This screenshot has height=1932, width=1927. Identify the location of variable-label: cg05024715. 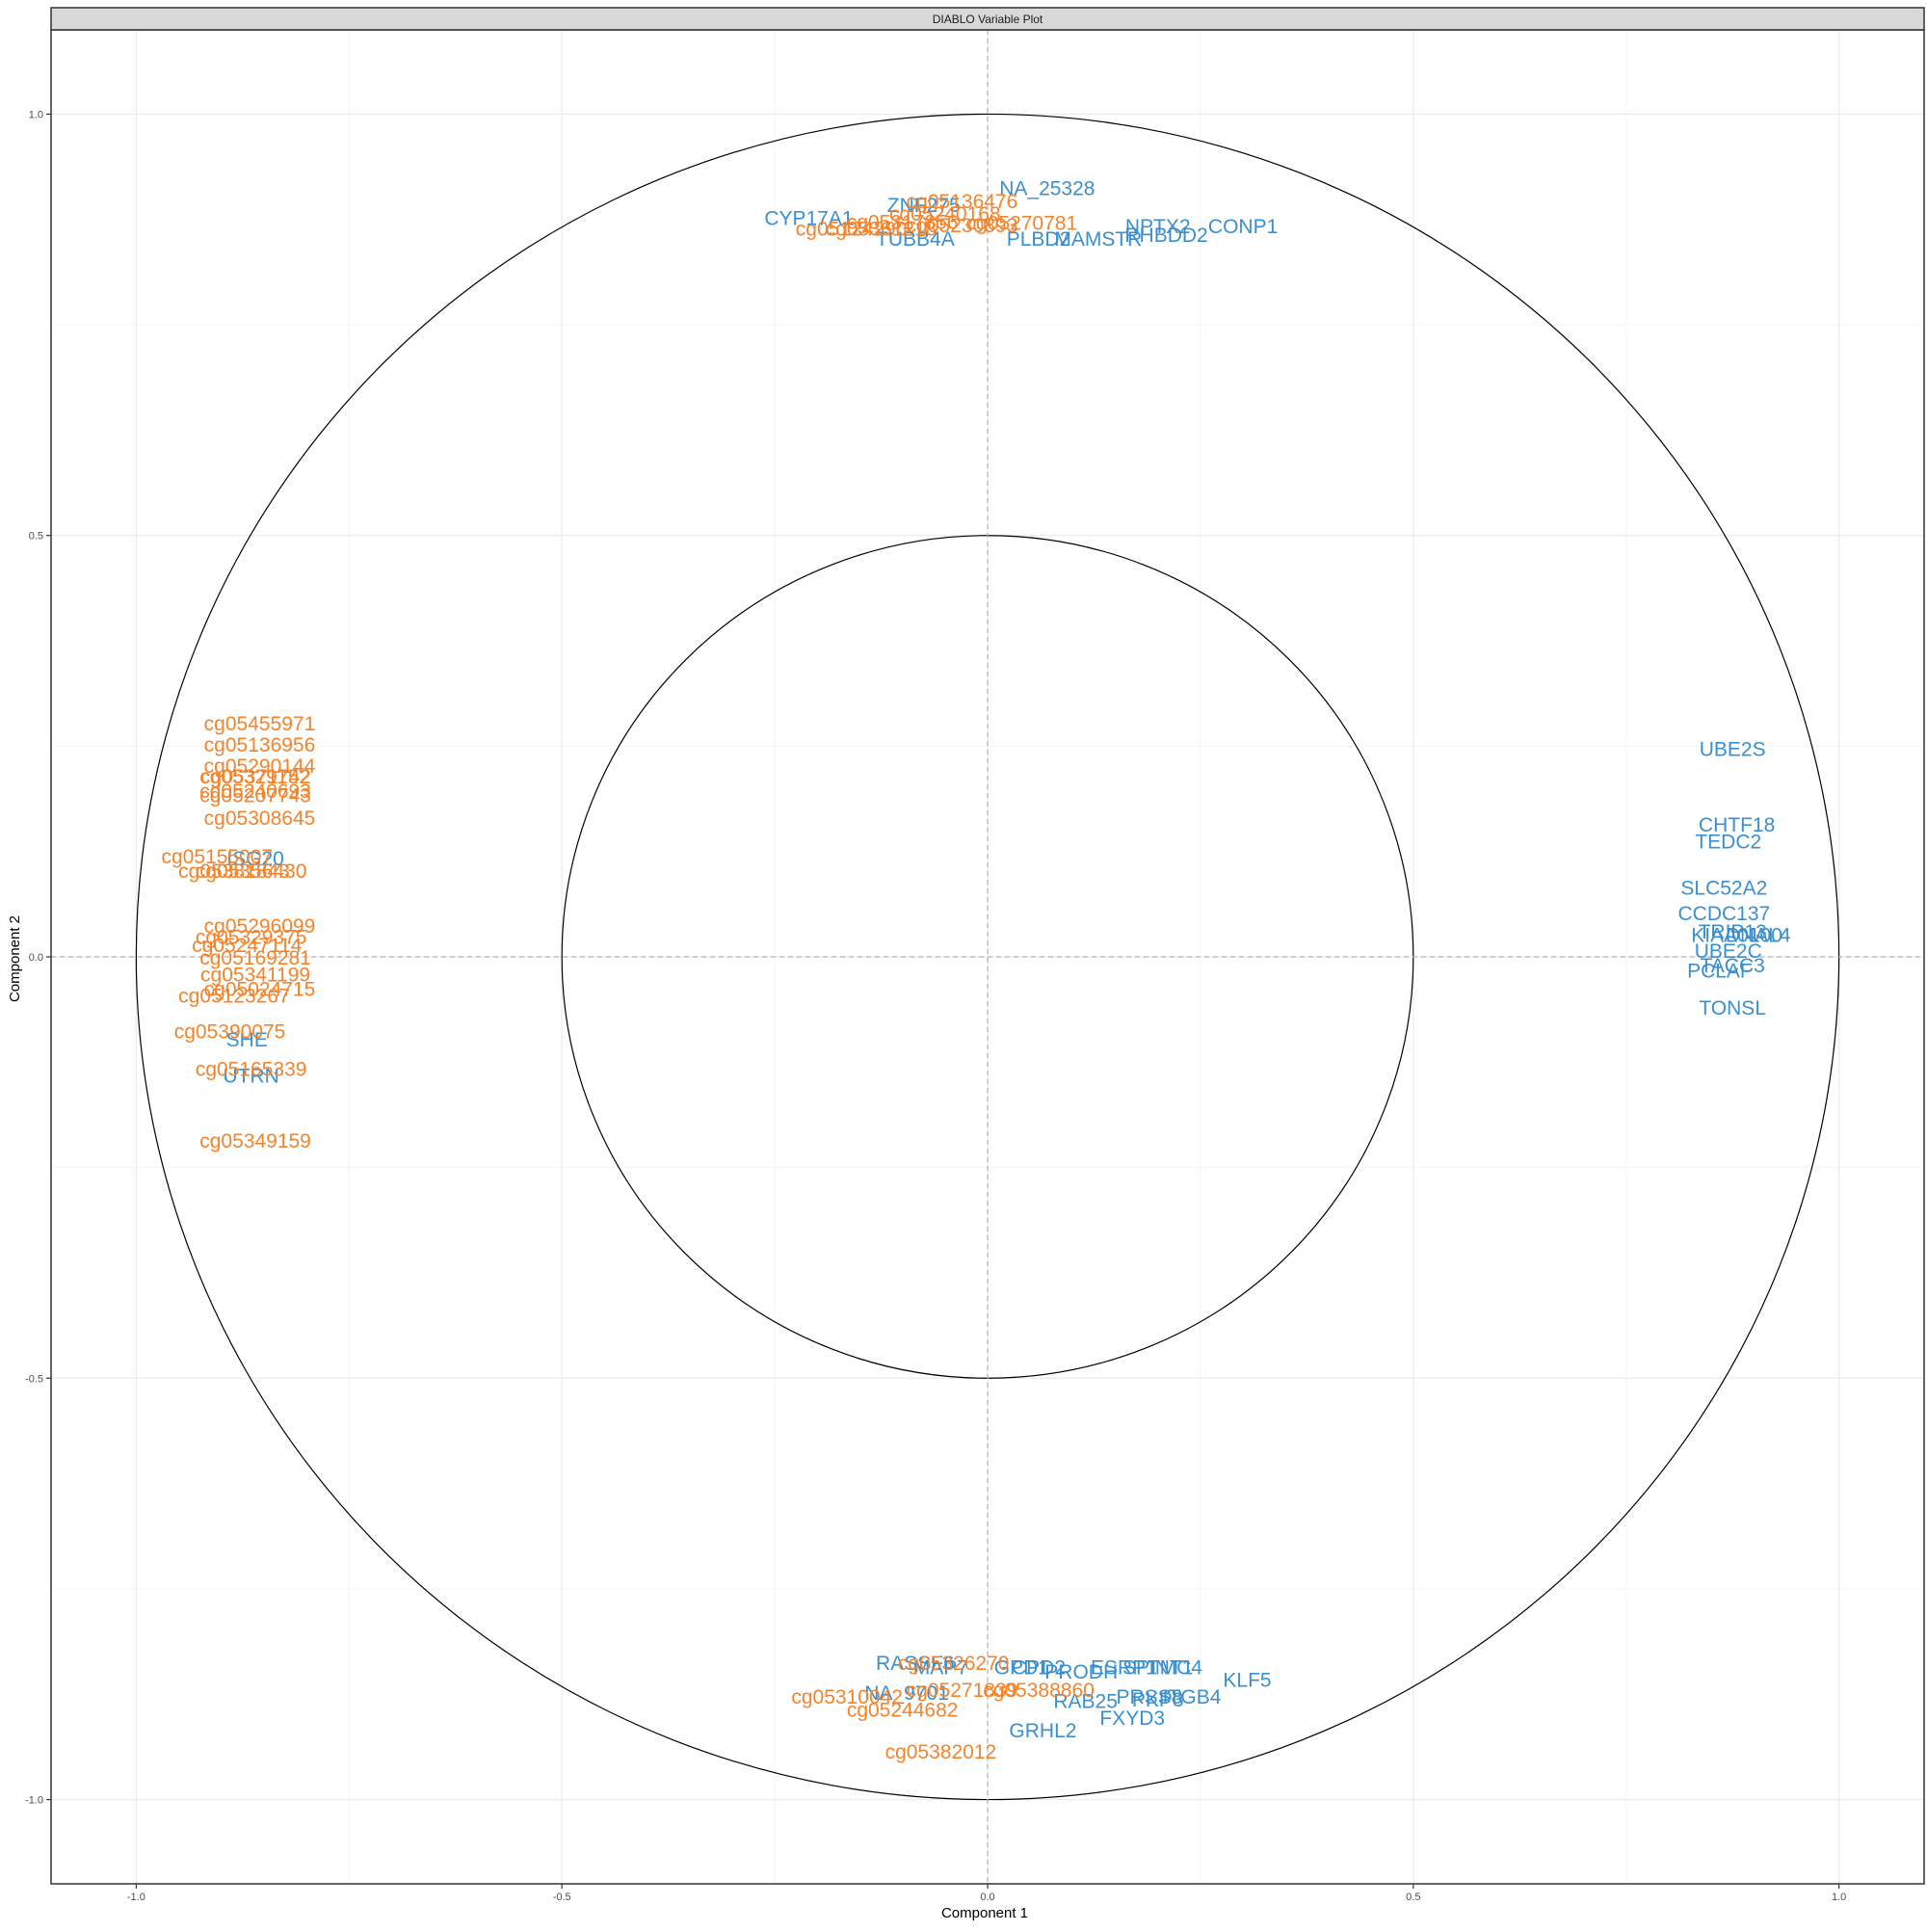
(260, 990).